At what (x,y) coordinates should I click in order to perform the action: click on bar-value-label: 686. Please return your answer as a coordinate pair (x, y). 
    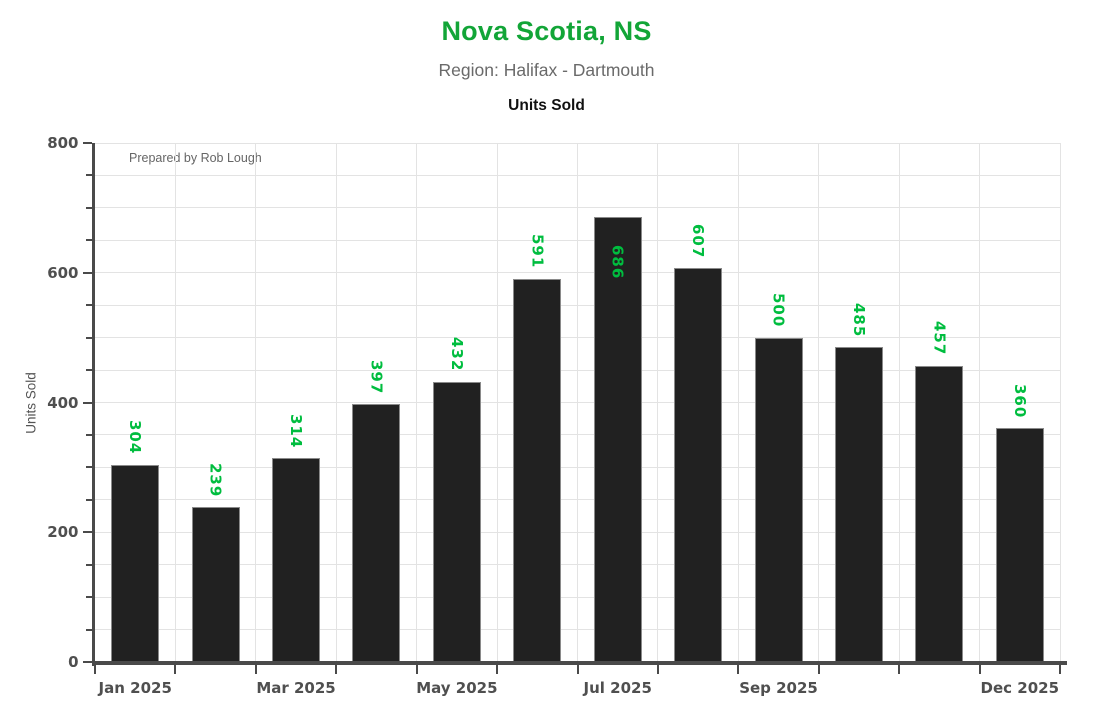
    Looking at the image, I should click on (617, 262).